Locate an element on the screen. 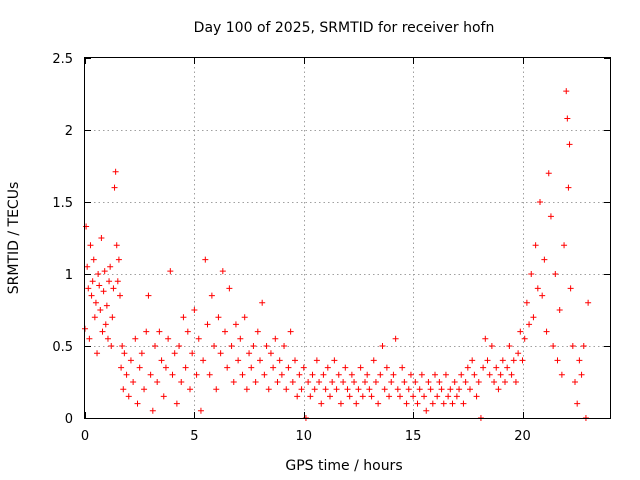 The width and height of the screenshot is (640, 480). y-tick-label: 2 is located at coordinates (69, 131).